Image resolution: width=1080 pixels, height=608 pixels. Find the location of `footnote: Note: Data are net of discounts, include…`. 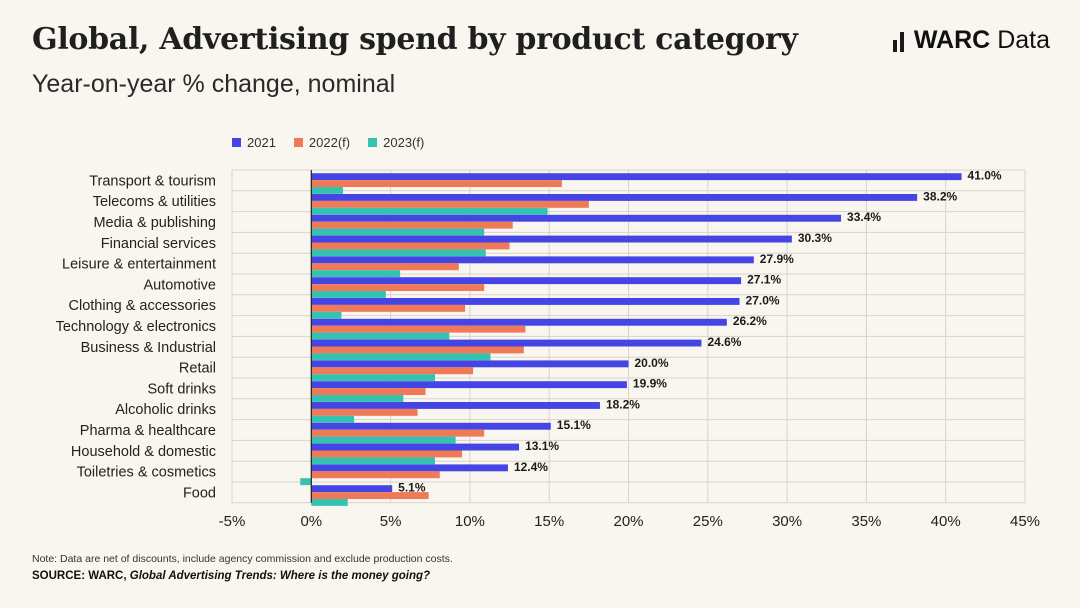

footnote: Note: Data are net of discounts, include… is located at coordinates (242, 559).